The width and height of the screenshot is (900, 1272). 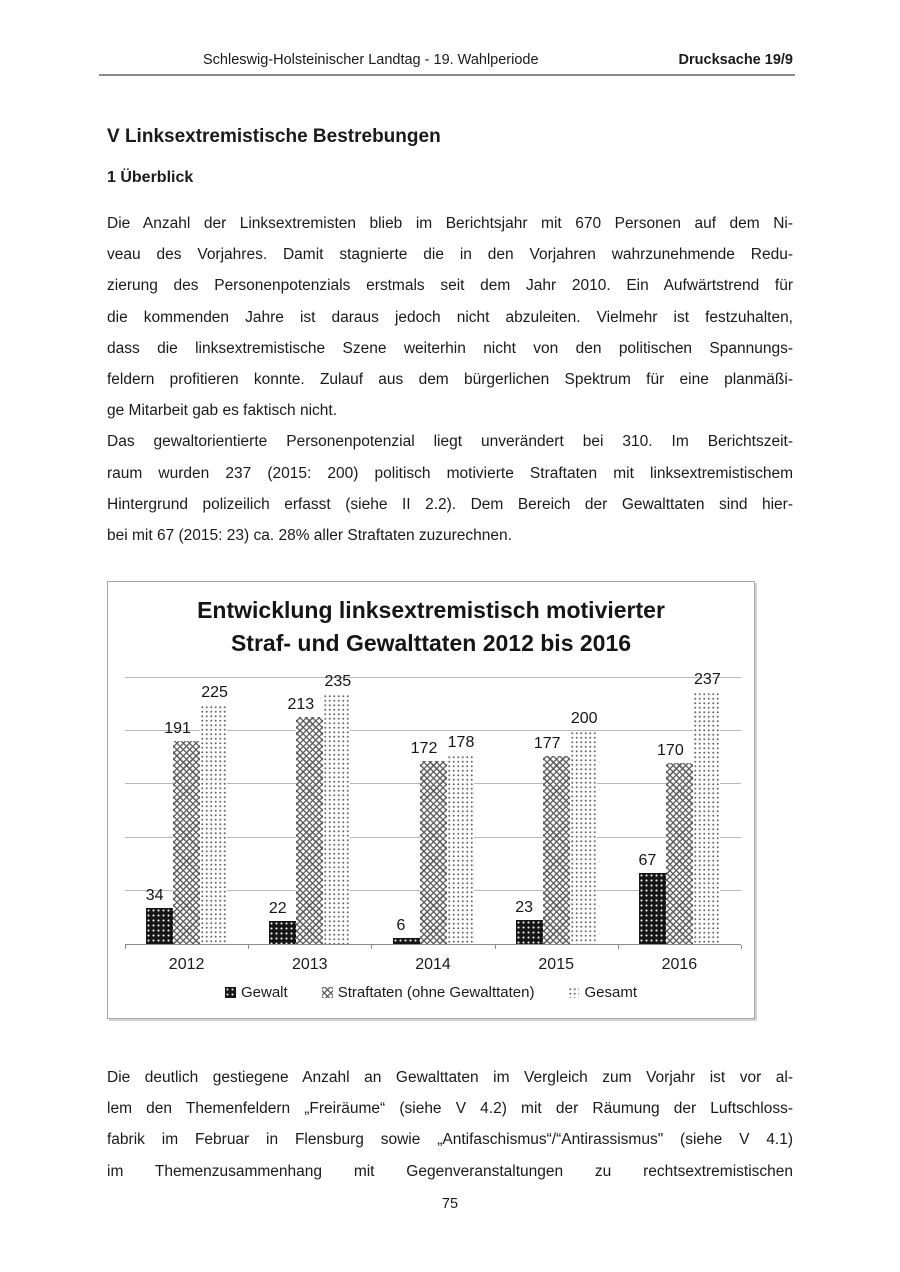 What do you see at coordinates (679, 964) in the screenshot?
I see `x-axis-label: 2016` at bounding box center [679, 964].